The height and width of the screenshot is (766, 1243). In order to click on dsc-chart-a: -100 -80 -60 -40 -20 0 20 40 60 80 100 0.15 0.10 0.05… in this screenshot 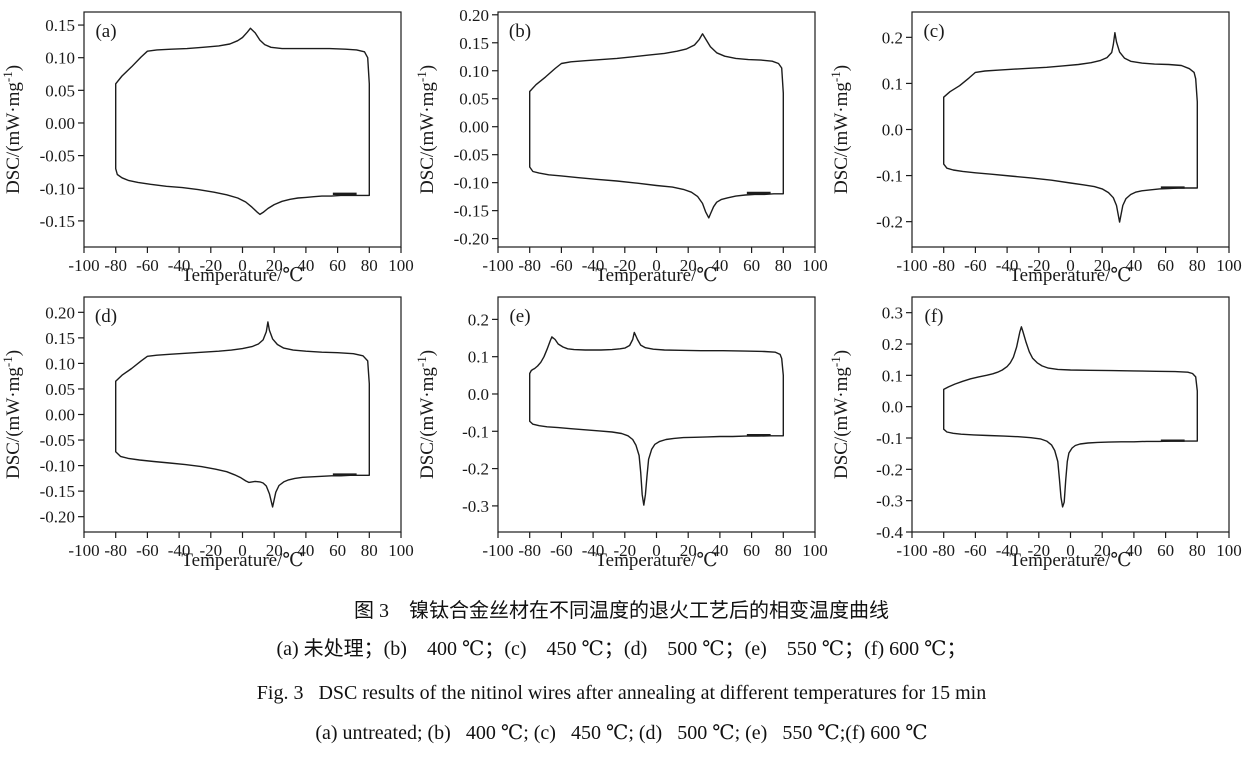, I will do `click(207, 148)`.